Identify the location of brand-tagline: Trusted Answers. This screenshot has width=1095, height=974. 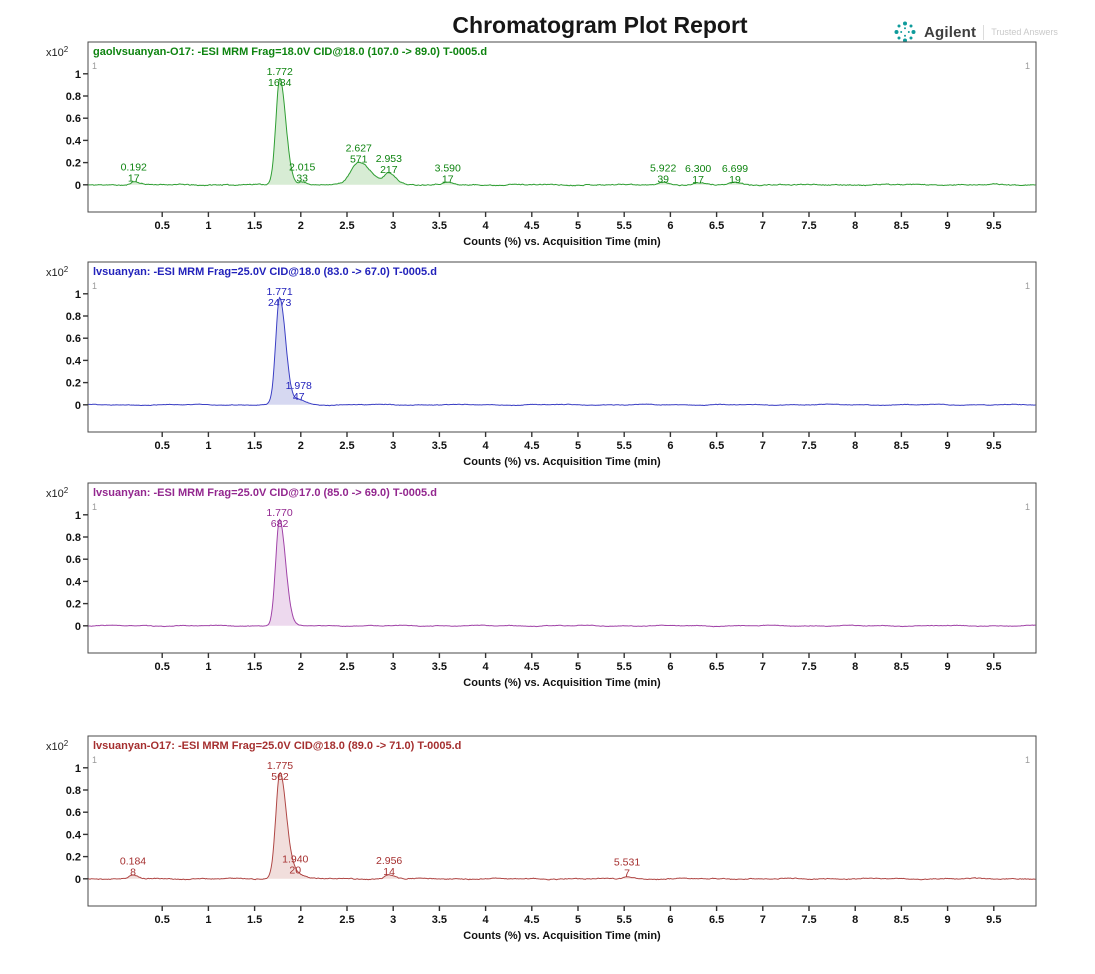
(1024, 32).